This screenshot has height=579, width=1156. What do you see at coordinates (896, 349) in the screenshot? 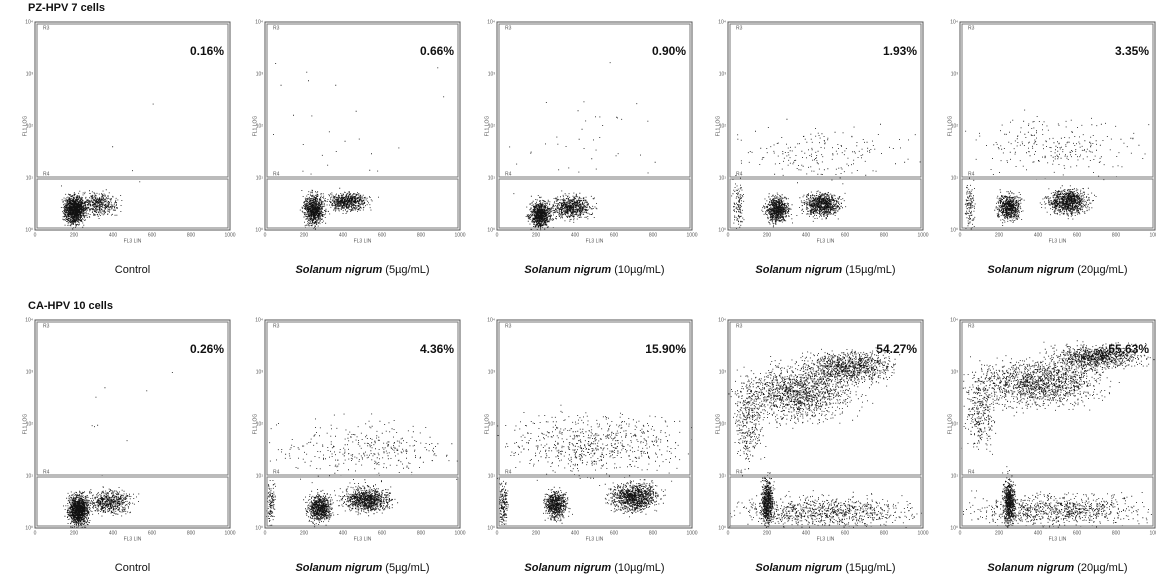
I see `percent-label: 54.27%` at bounding box center [896, 349].